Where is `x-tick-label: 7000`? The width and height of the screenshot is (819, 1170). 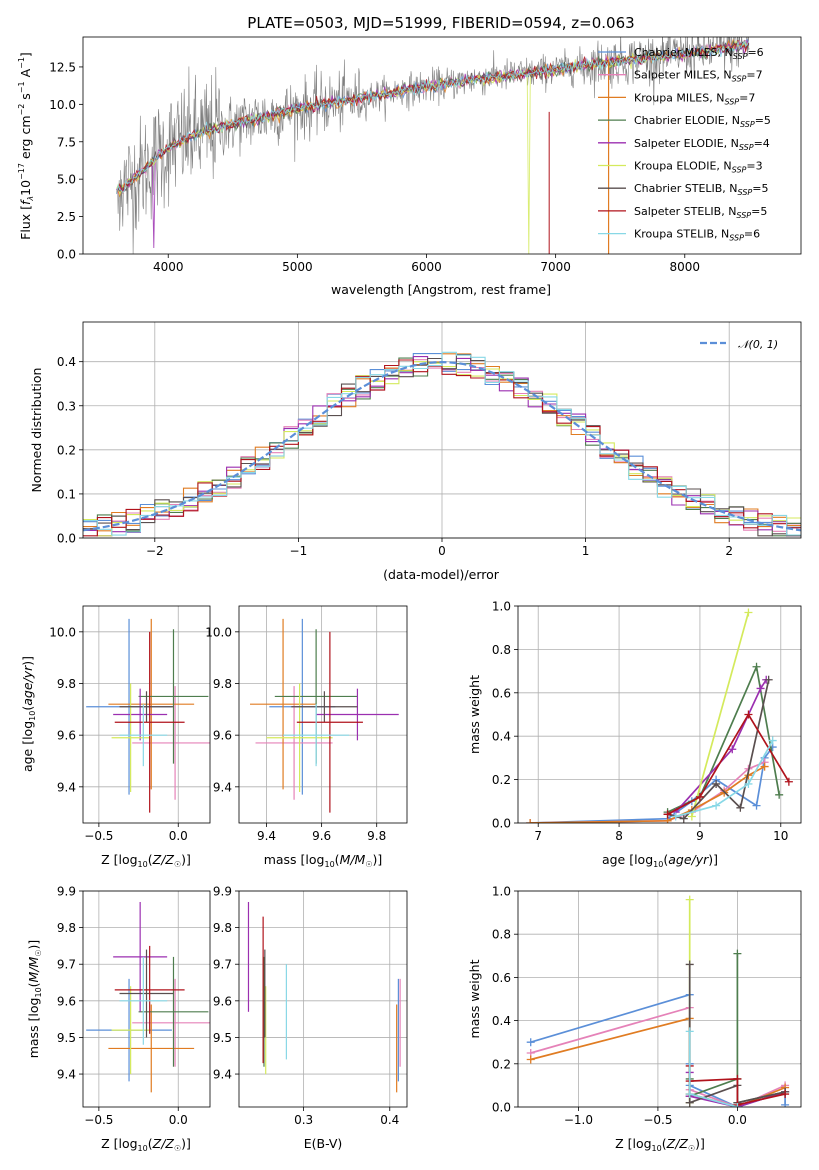 x-tick-label: 7000 is located at coordinates (555, 267).